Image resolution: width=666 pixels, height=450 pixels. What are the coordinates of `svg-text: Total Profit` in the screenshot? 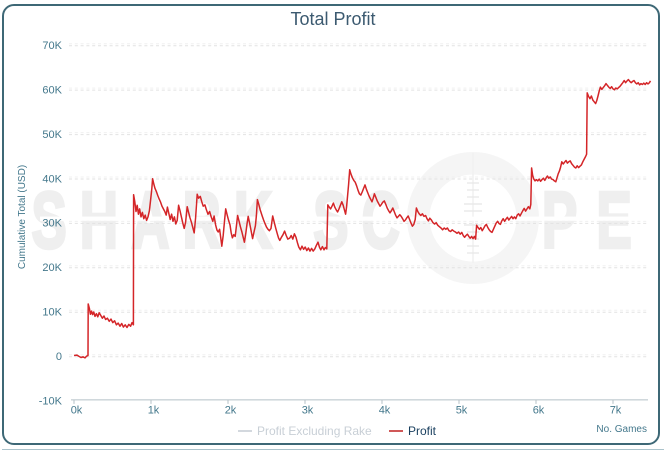 It's located at (332, 19).